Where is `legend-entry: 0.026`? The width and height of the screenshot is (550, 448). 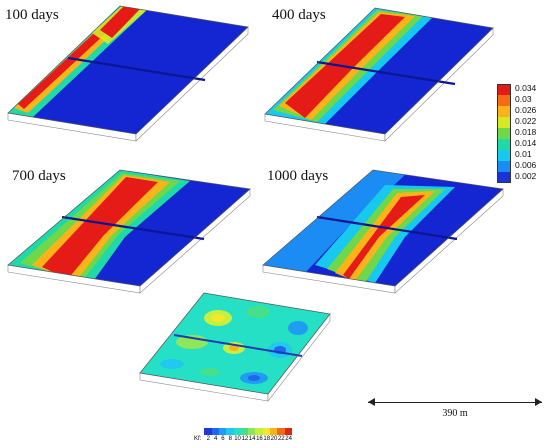 legend-entry: 0.026 is located at coordinates (522, 111).